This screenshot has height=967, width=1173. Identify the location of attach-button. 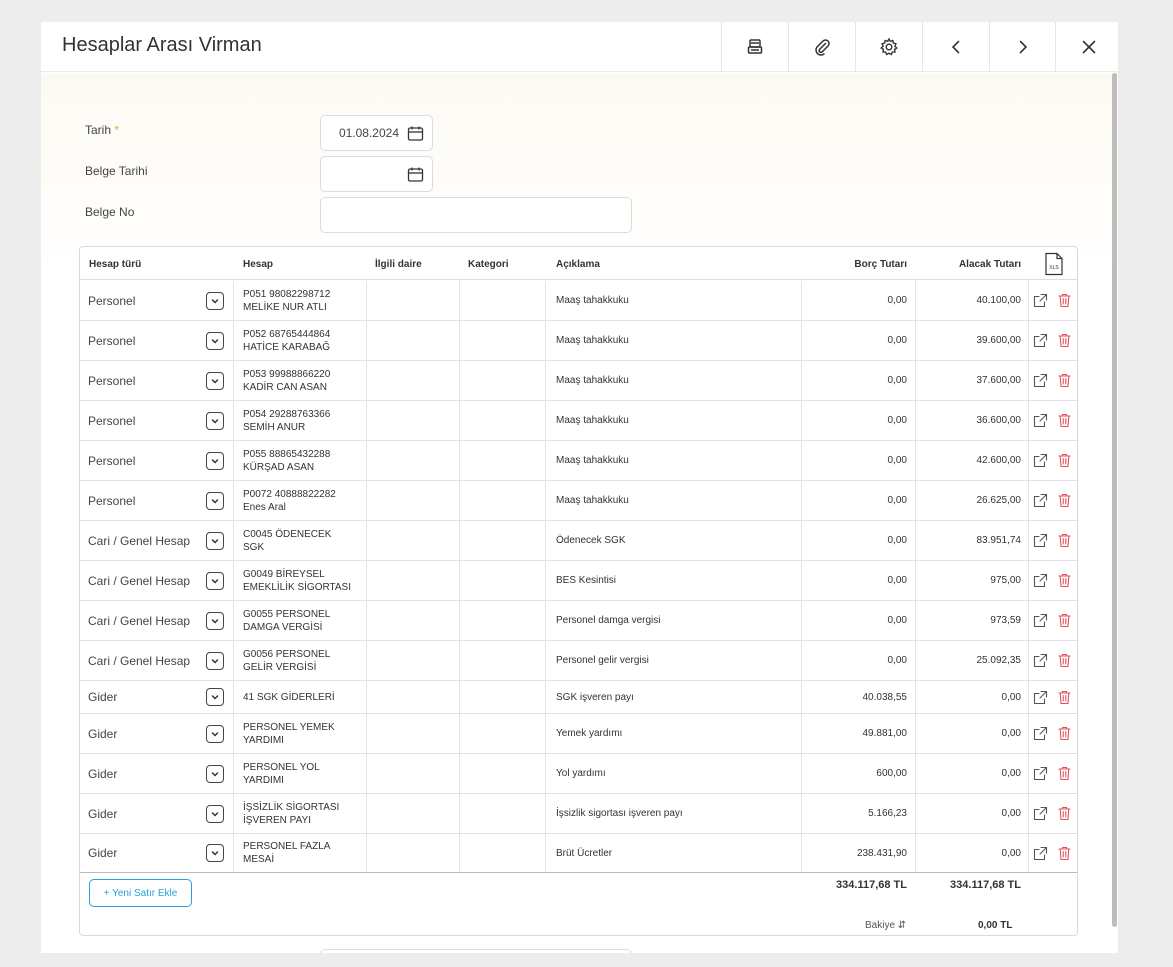
(821, 47).